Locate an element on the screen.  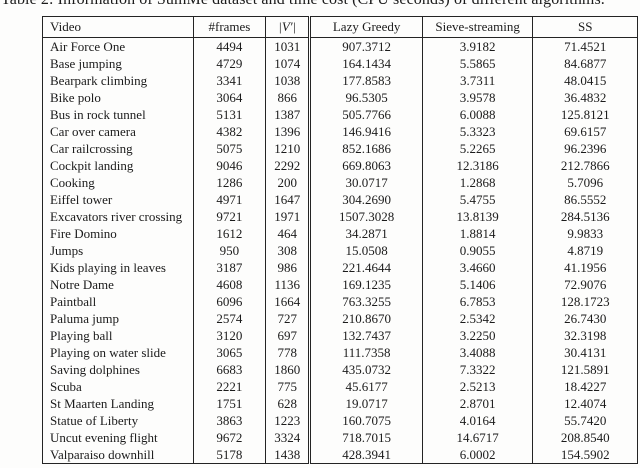
cell-ss: 208.8540 is located at coordinates (585, 437).